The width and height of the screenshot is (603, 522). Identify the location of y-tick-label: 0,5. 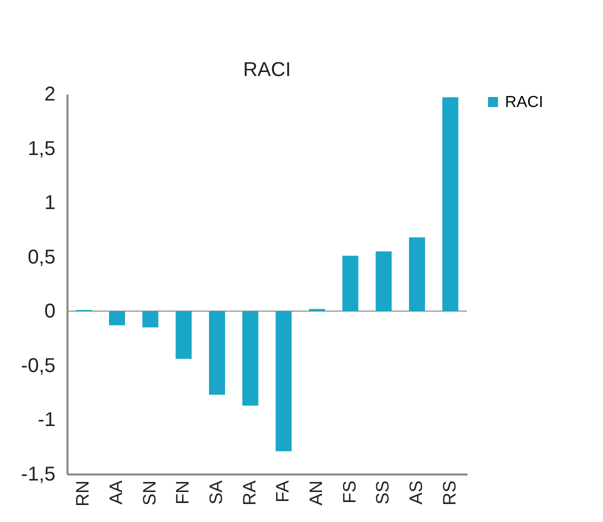
(42, 257).